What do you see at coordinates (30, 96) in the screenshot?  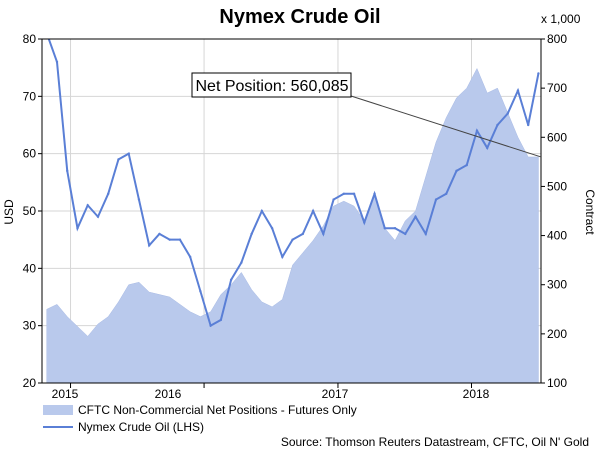 I see `y-tick-label-left: 70` at bounding box center [30, 96].